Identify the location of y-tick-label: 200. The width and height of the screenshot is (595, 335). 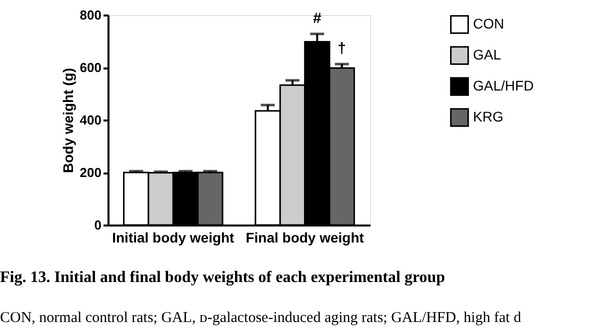
(91, 172).